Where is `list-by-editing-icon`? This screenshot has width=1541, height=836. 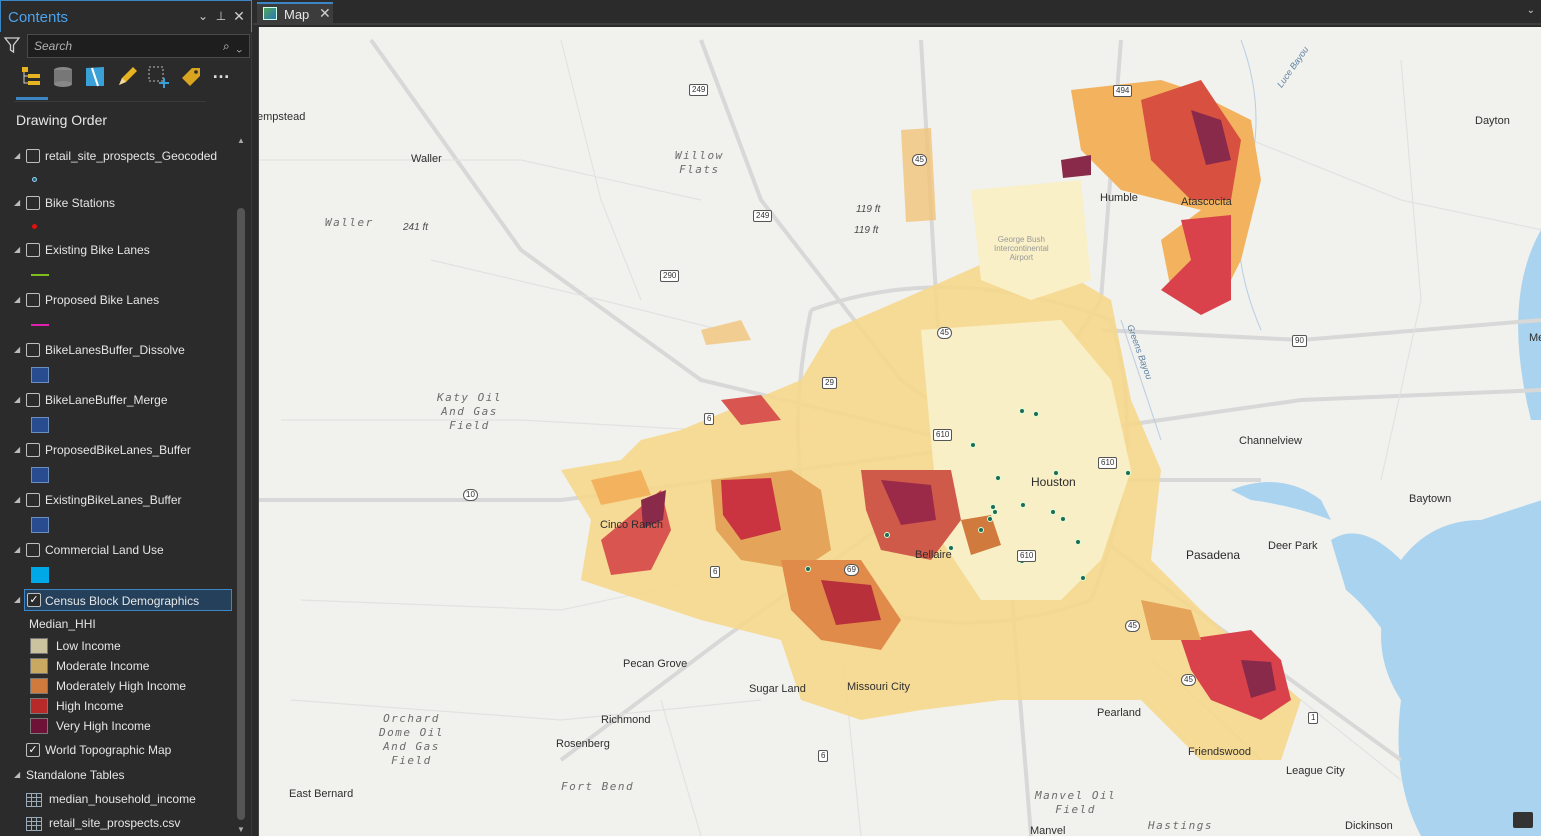 list-by-editing-icon is located at coordinates (127, 77).